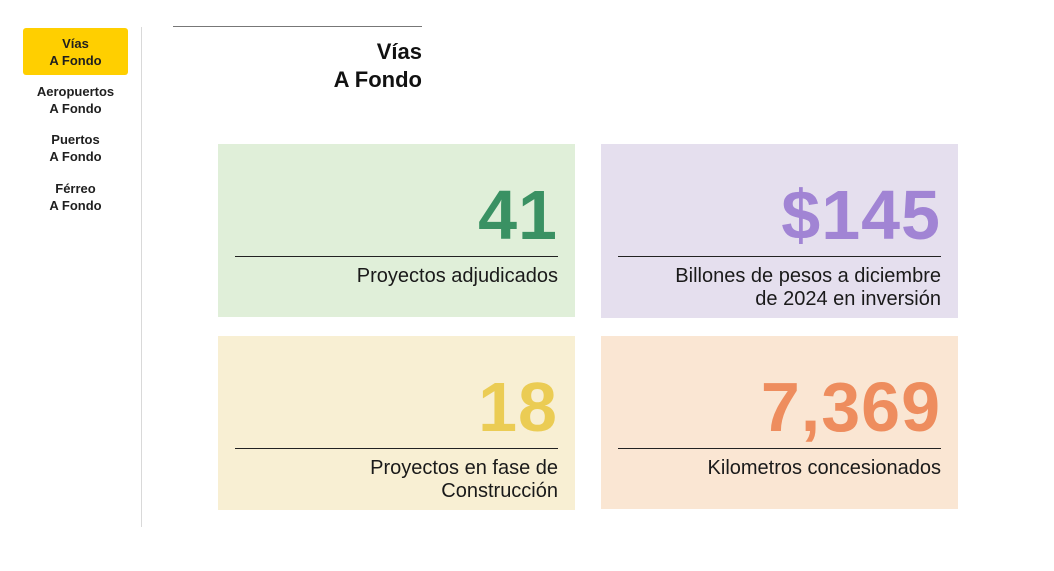 The image size is (1054, 571). Describe the element at coordinates (848, 299) in the screenshot. I see `stat-label-line2: de 2024 en inversión` at that location.